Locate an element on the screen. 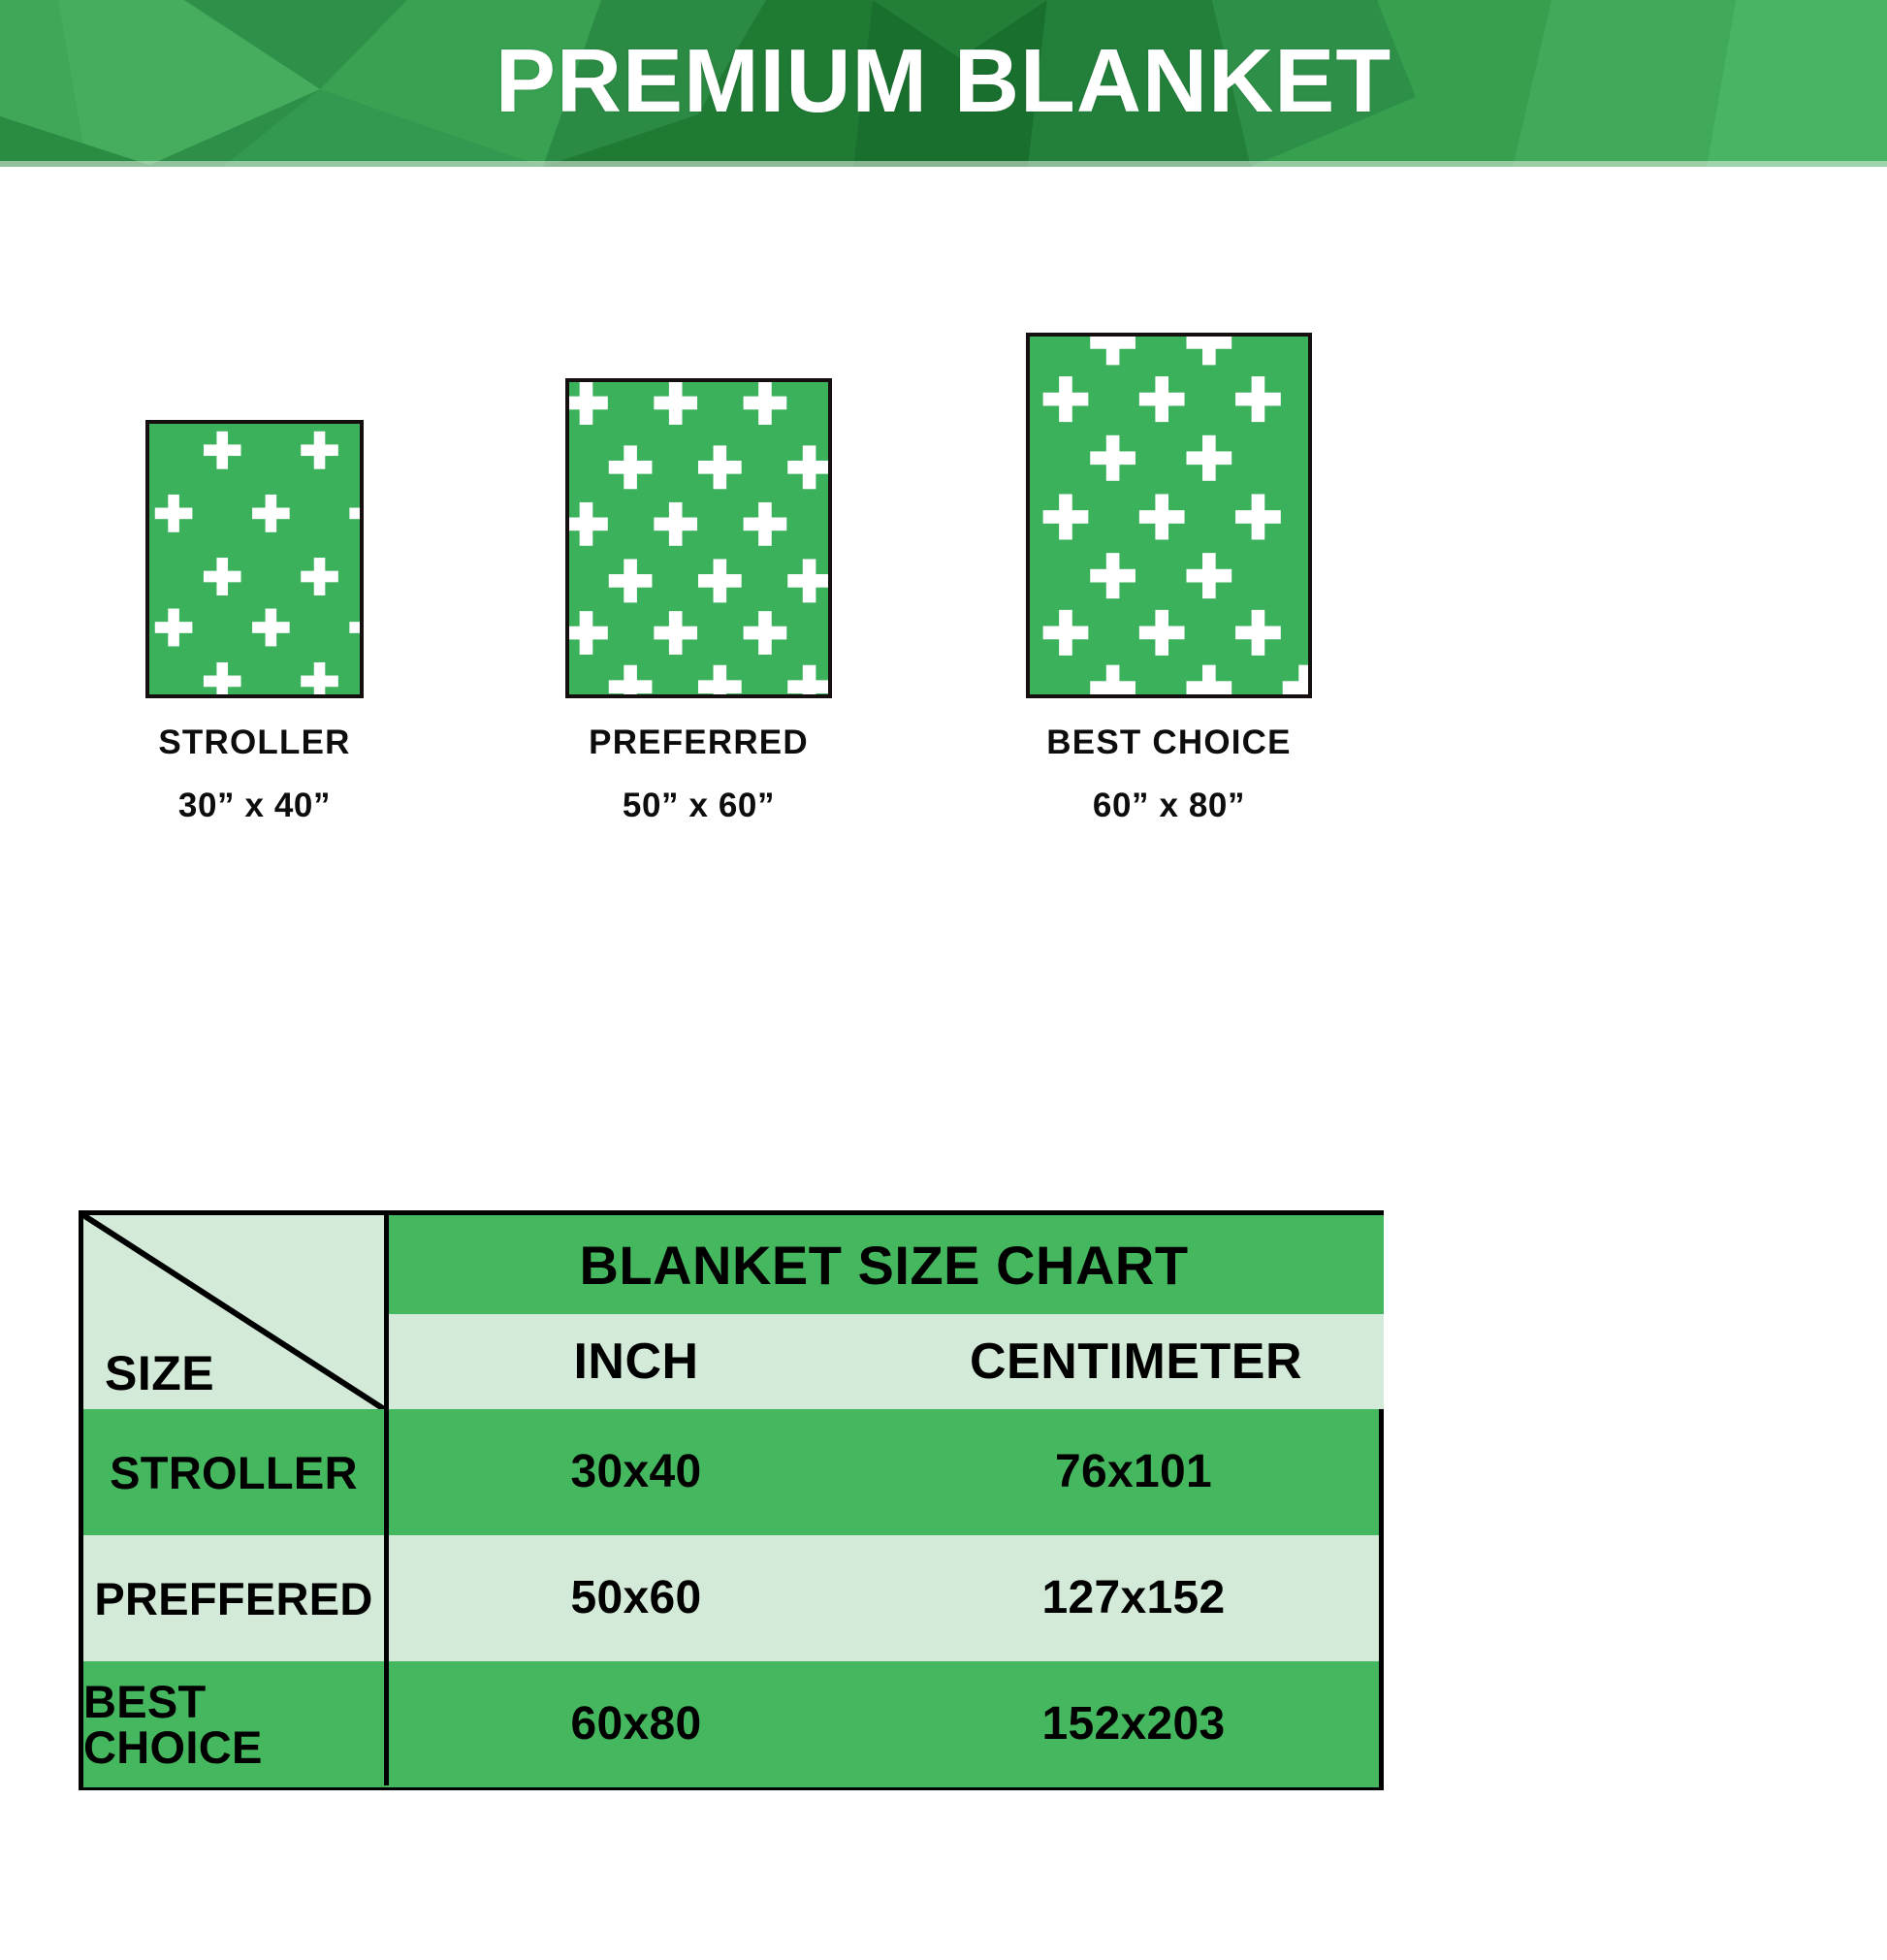 The width and height of the screenshot is (1887, 1960). swatch-caption-stroller: STROLLER 30” x 40” is located at coordinates (254, 773).